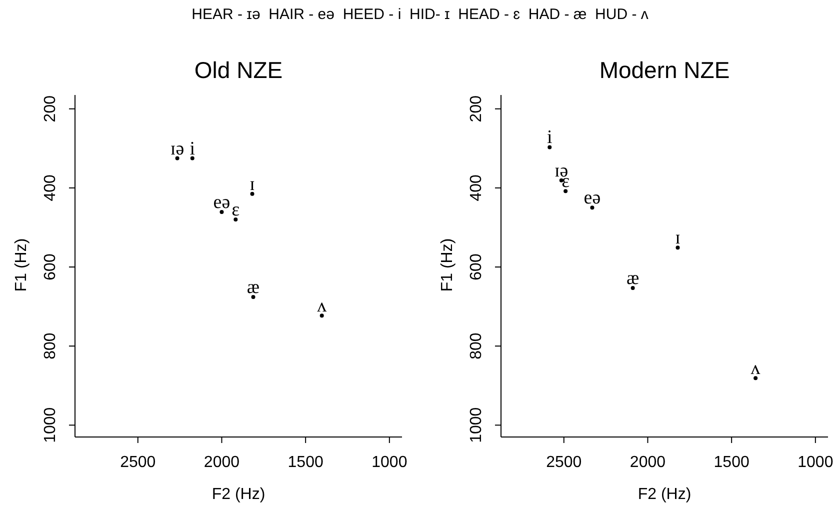  Describe the element at coordinates (177, 149) in the screenshot. I see `data-label: ɪə` at that location.